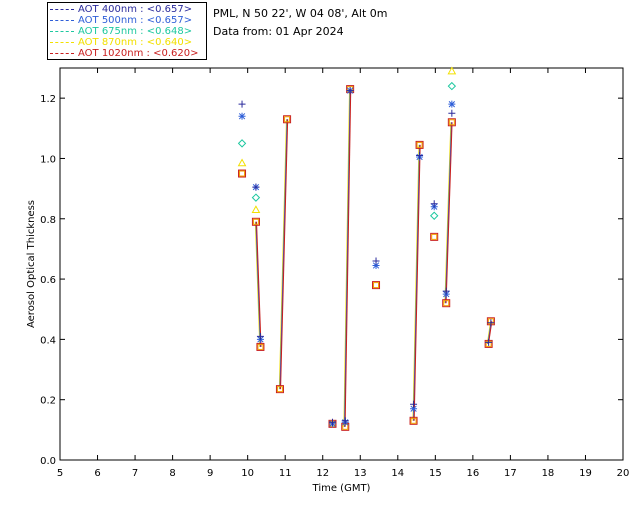 The height and width of the screenshot is (512, 640). Describe the element at coordinates (397, 473) in the screenshot. I see `x-tick-label: 14` at that location.